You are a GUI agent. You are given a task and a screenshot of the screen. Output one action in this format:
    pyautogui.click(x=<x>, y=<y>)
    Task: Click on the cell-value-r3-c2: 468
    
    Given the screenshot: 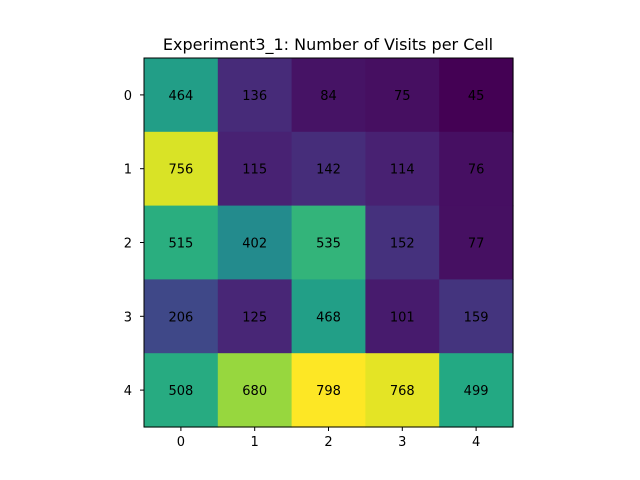 What is the action you would take?
    pyautogui.click(x=328, y=317)
    